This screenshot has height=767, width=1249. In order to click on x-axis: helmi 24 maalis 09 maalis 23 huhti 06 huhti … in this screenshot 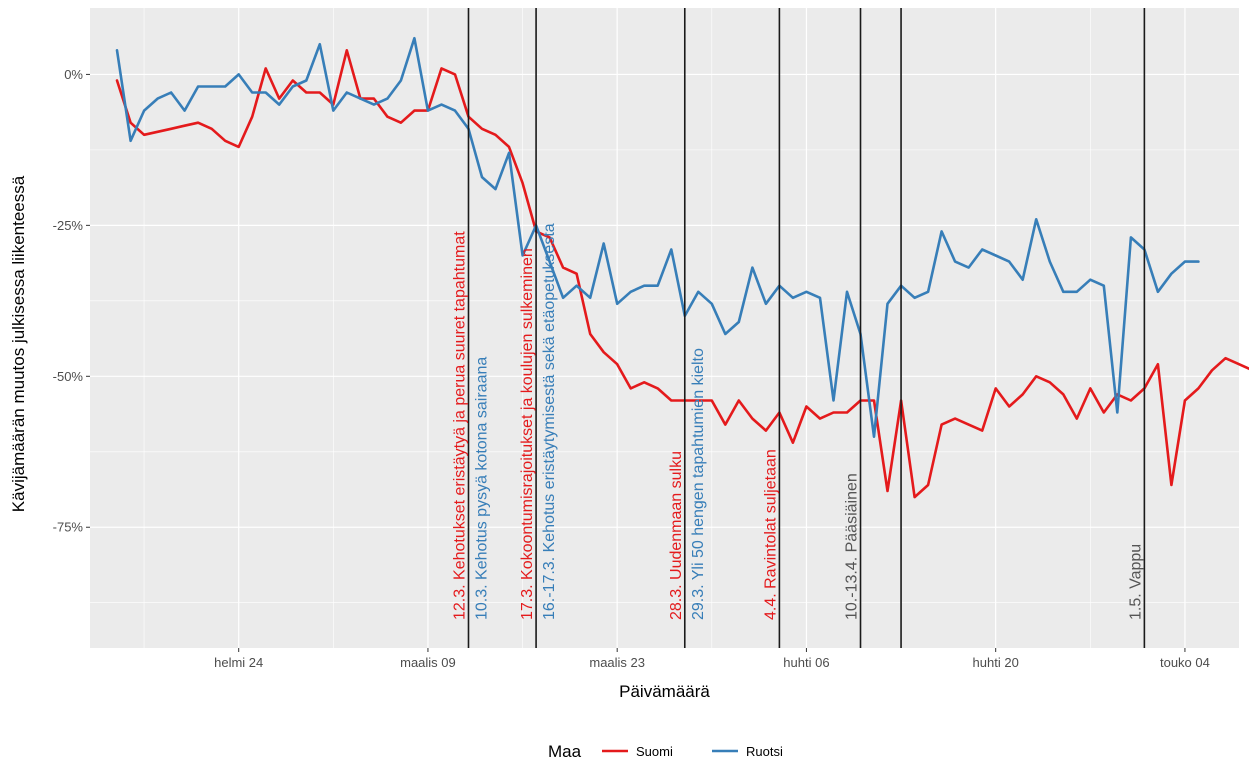, I will do `click(712, 659)`.